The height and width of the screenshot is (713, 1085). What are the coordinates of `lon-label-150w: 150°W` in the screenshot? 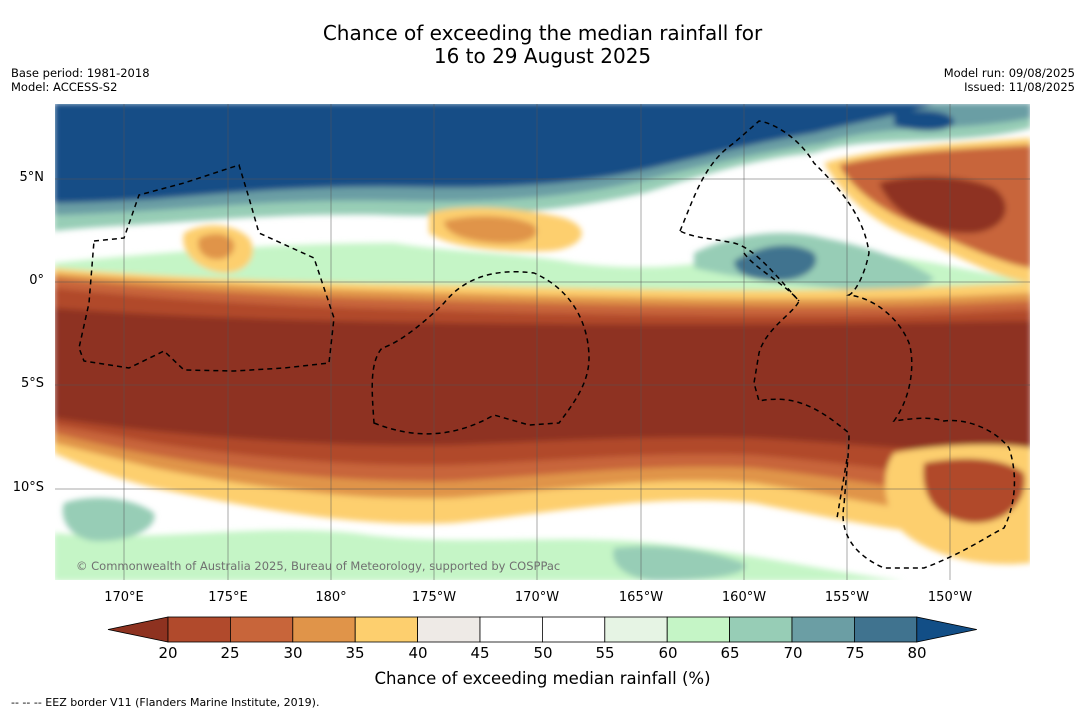 It's located at (950, 597).